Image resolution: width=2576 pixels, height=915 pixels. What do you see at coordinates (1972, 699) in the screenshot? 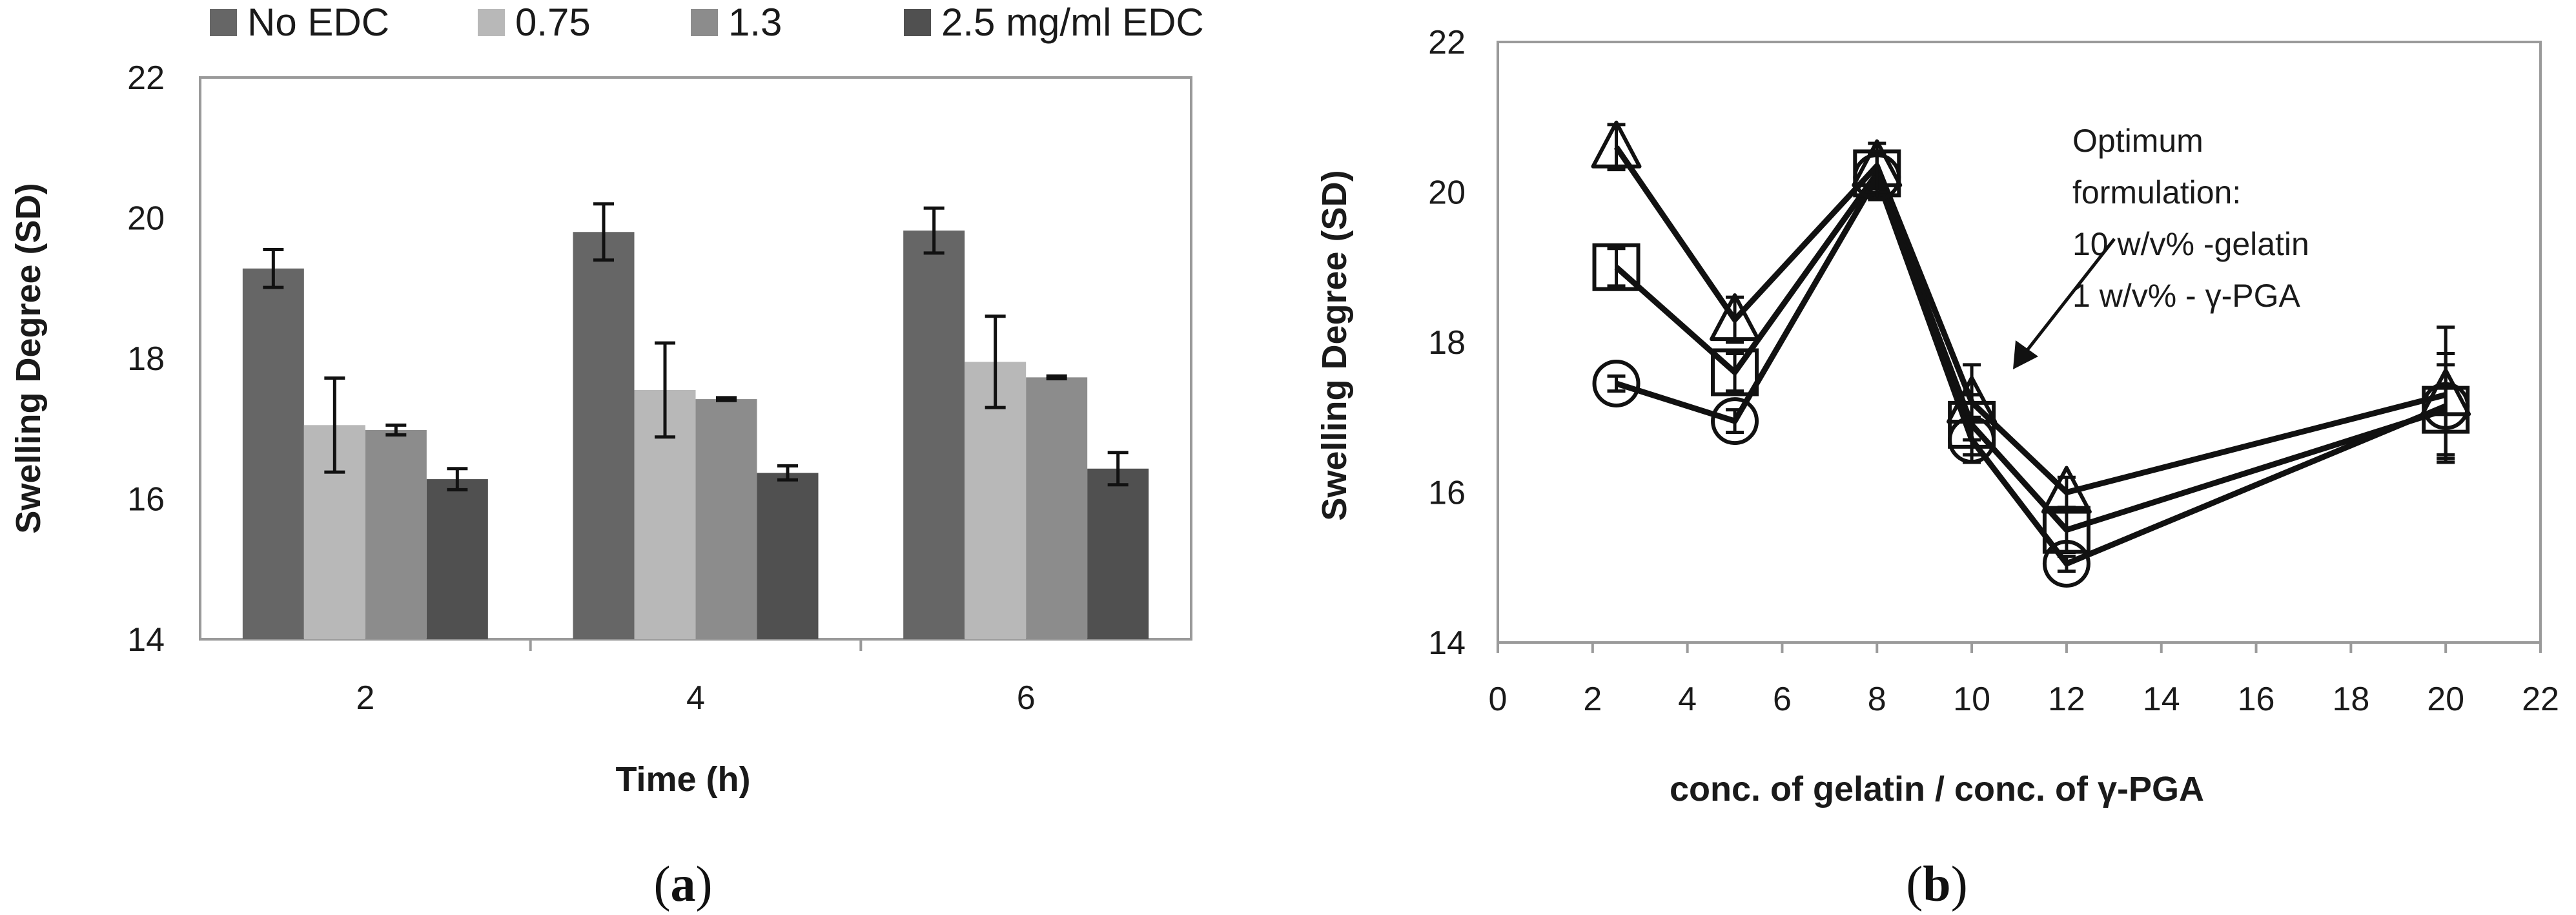
I see `chart-b-x-tick-label: 10` at bounding box center [1972, 699].